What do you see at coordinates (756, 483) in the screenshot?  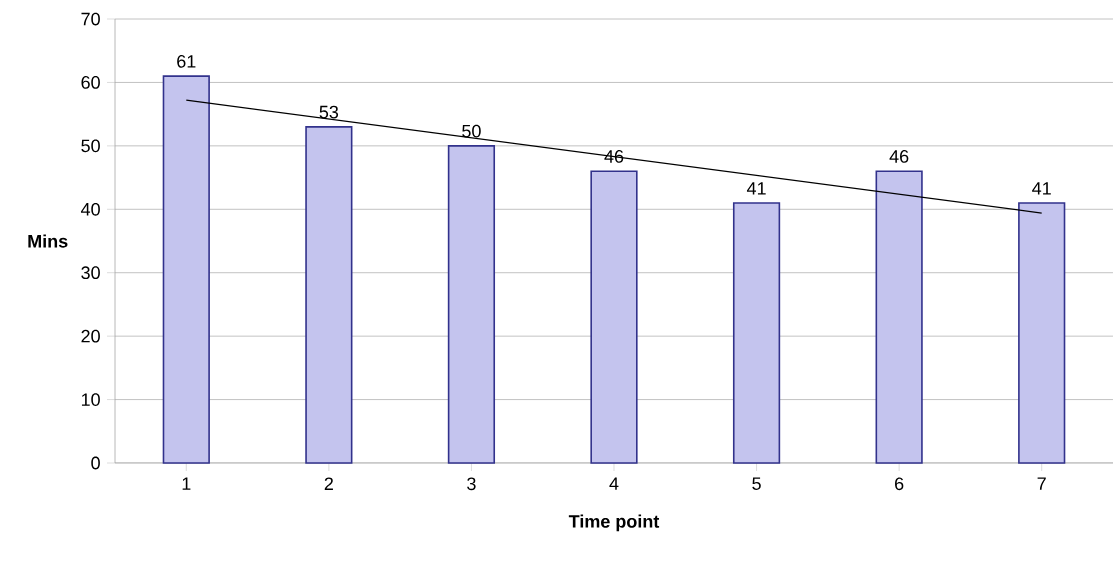 I see `x-tick-label: 5` at bounding box center [756, 483].